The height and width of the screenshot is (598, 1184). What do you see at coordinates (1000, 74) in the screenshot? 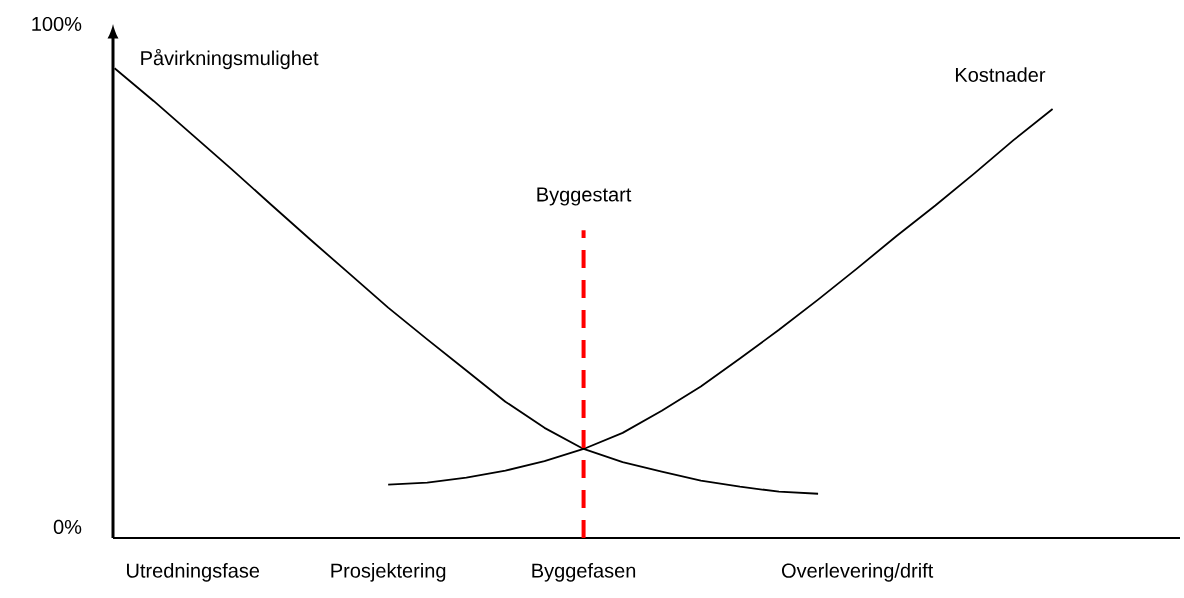
I see `series-label: Kostnader` at bounding box center [1000, 74].